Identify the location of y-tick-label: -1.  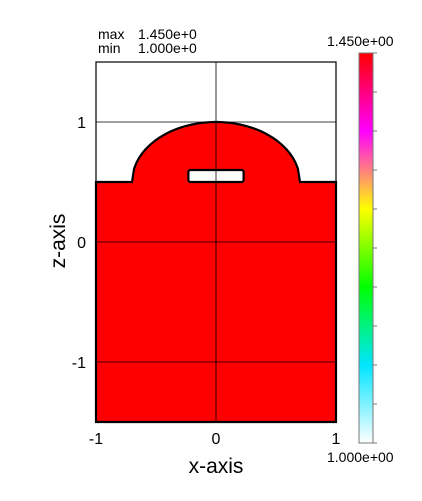
(79, 363).